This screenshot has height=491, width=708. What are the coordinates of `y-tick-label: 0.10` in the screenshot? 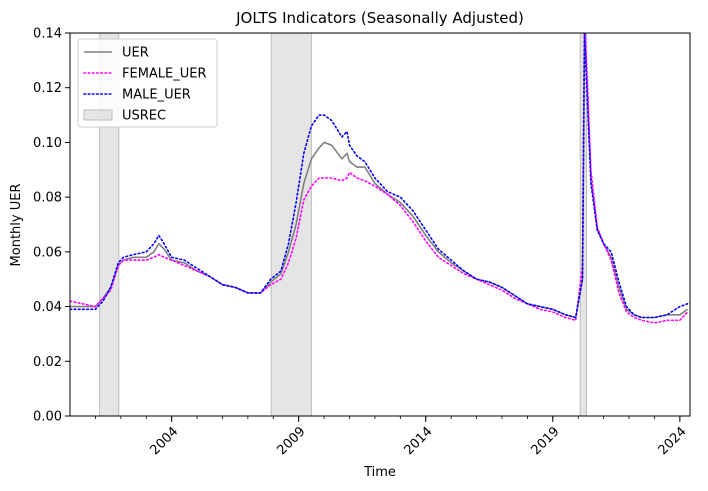 It's located at (47, 143).